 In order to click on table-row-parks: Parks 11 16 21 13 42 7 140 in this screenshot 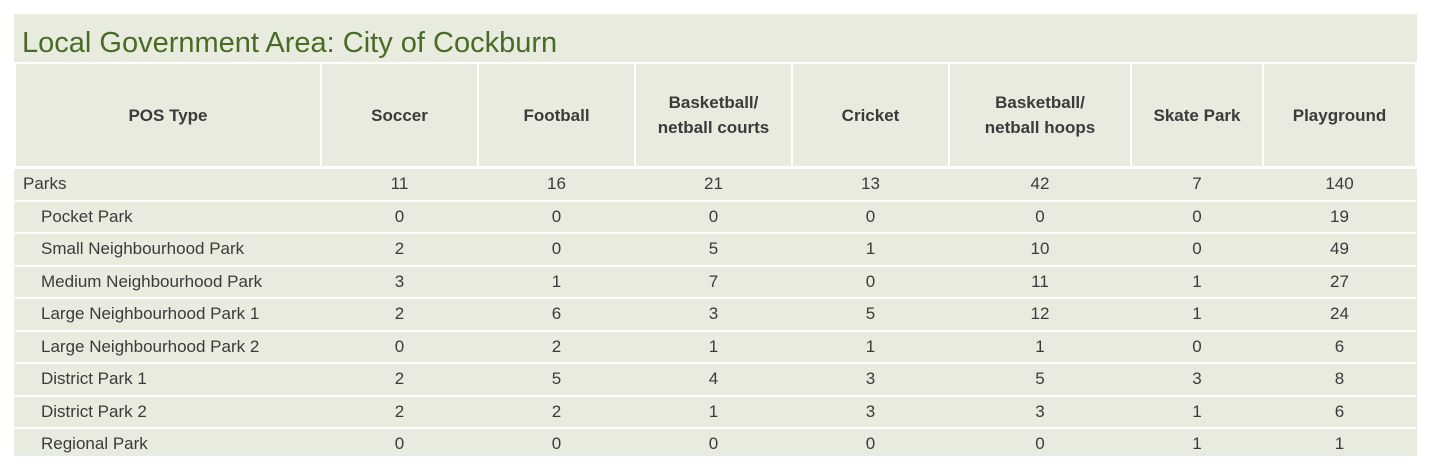, I will do `click(715, 184)`.